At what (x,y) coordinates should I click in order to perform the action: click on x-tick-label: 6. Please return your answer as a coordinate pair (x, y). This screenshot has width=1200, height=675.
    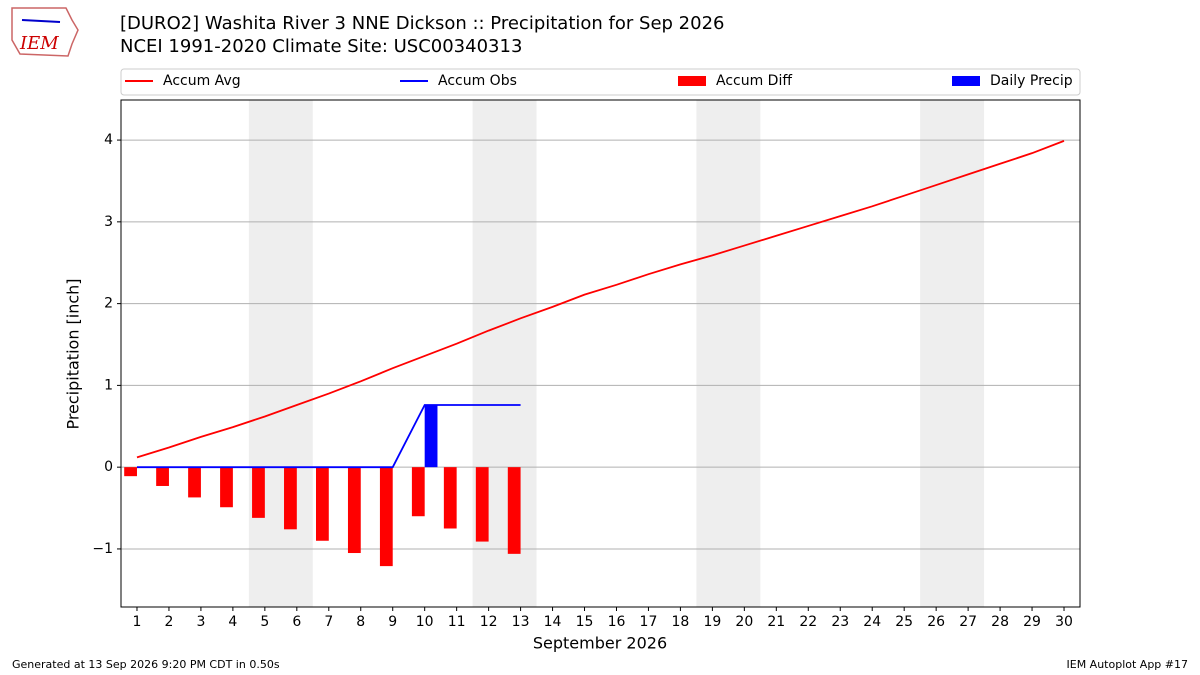
    Looking at the image, I should click on (296, 622).